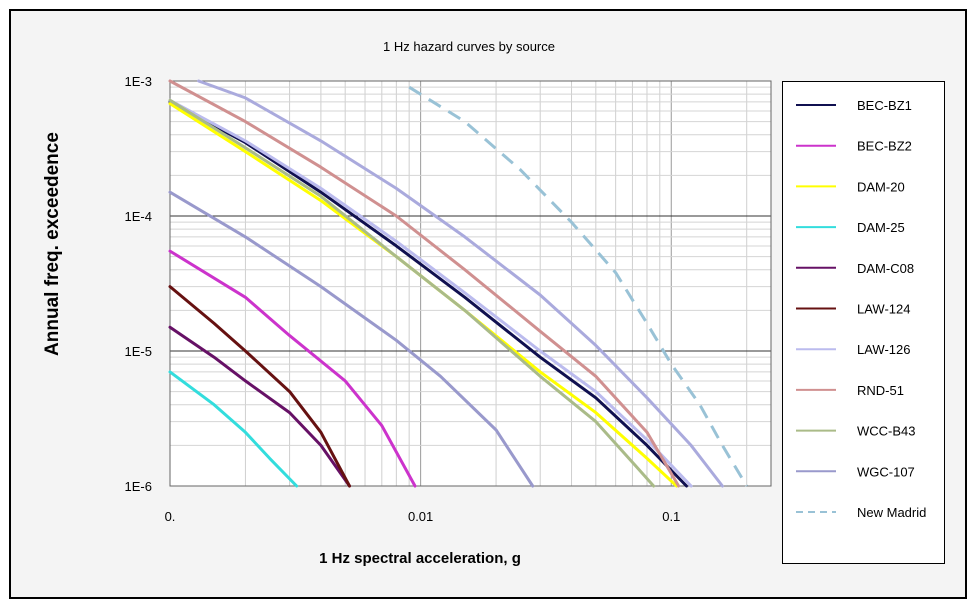 This screenshot has width=974, height=604. I want to click on legend-label: WCC-B43, so click(886, 431).